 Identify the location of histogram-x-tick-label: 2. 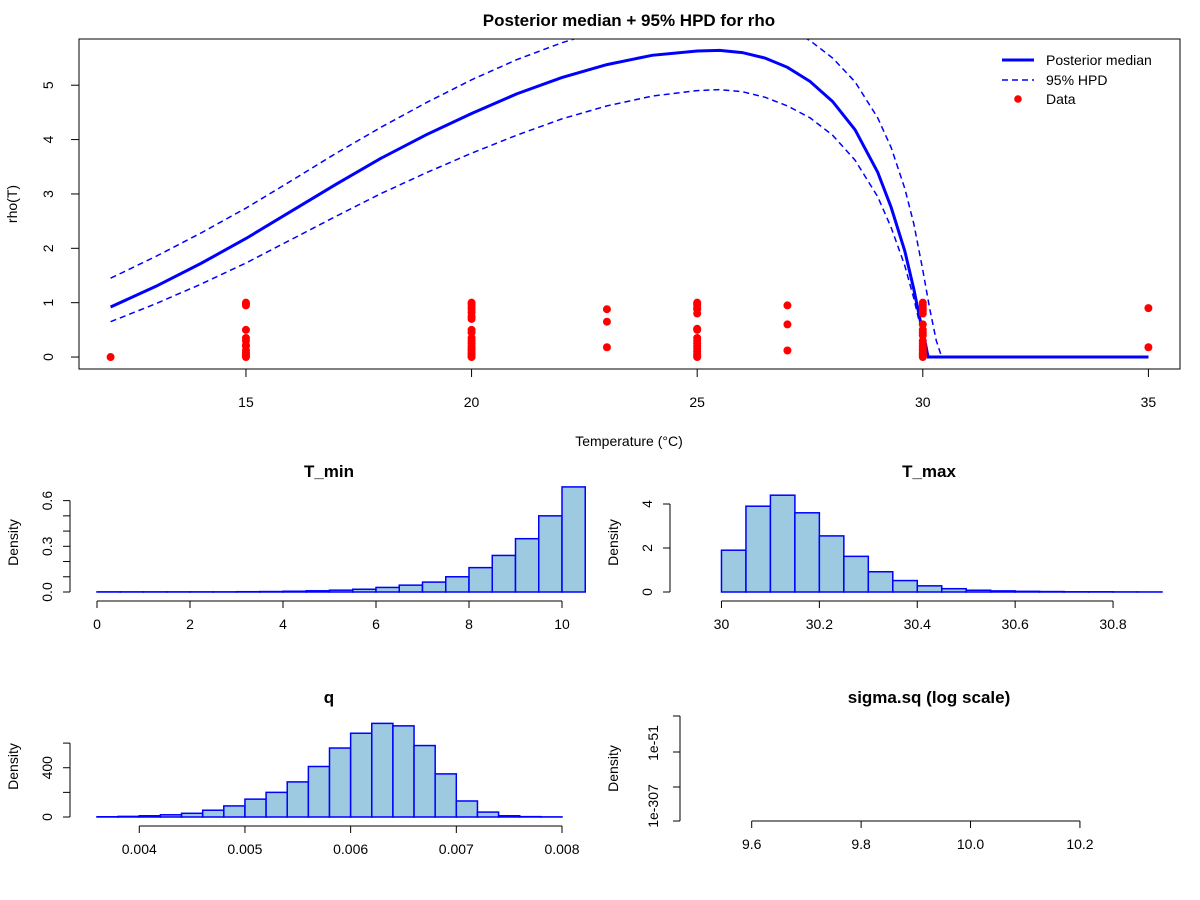
(190, 624).